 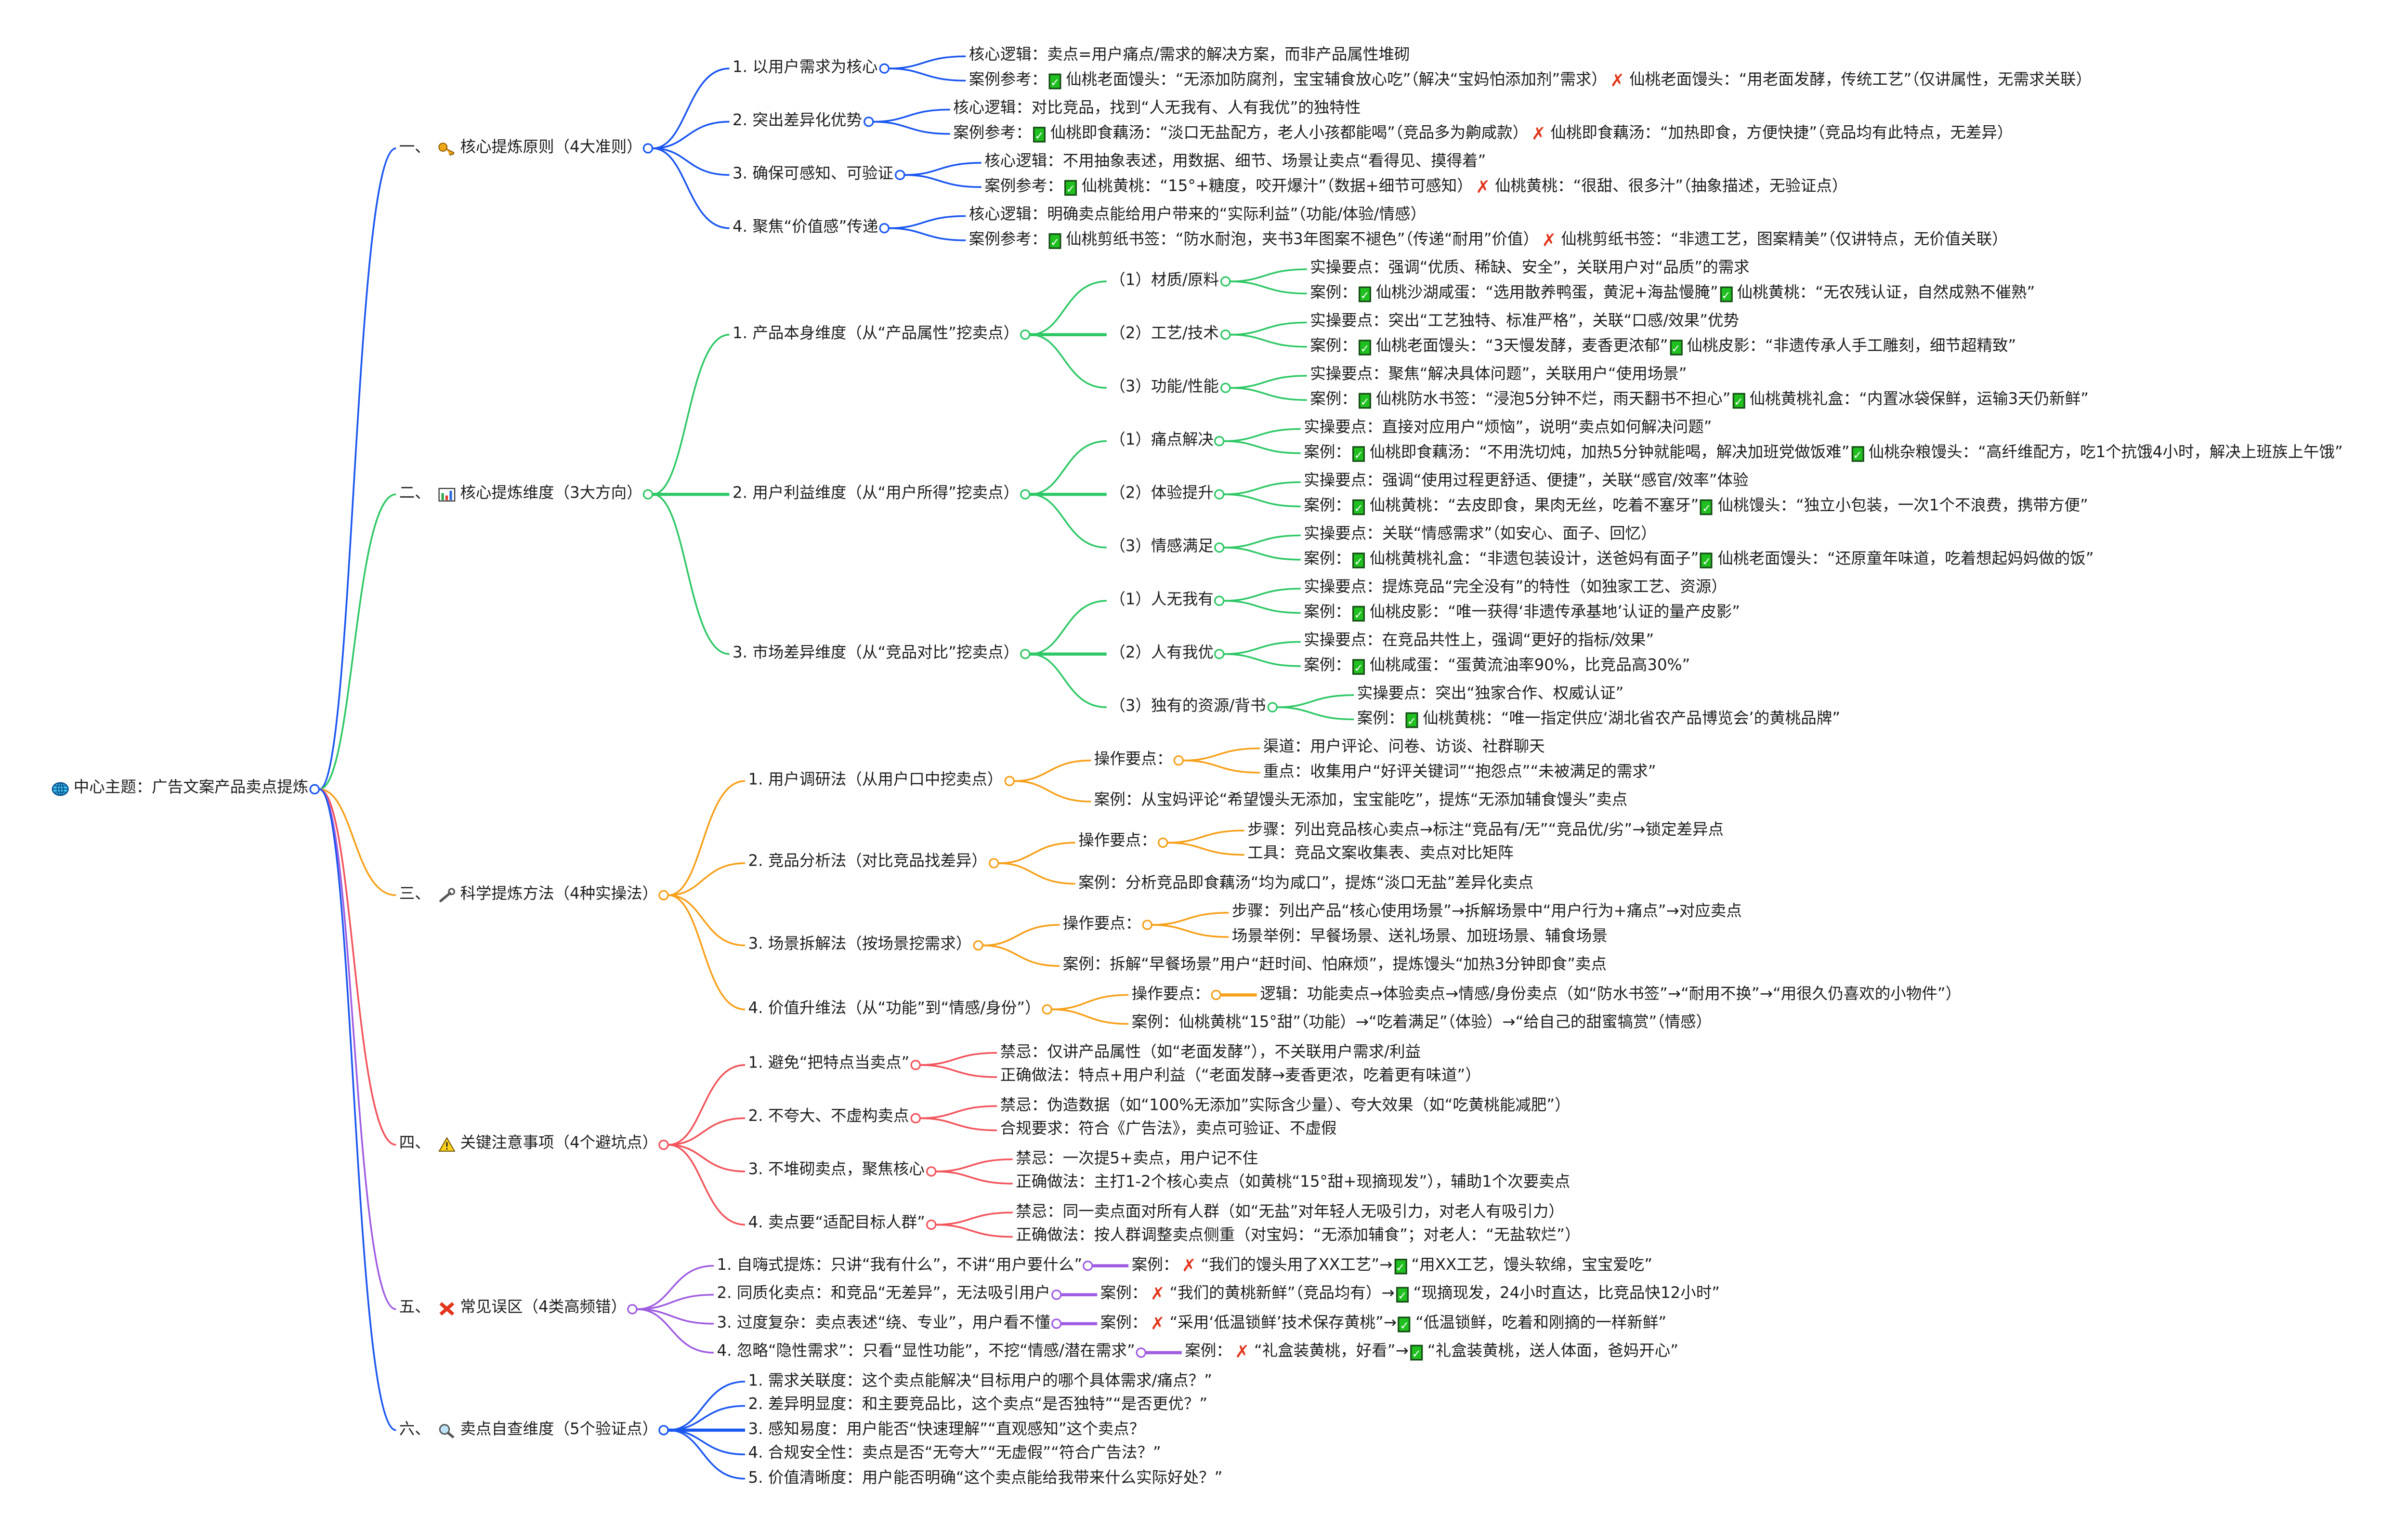 I want to click on branch-node: （2）工艺/技术, so click(x=1164, y=333).